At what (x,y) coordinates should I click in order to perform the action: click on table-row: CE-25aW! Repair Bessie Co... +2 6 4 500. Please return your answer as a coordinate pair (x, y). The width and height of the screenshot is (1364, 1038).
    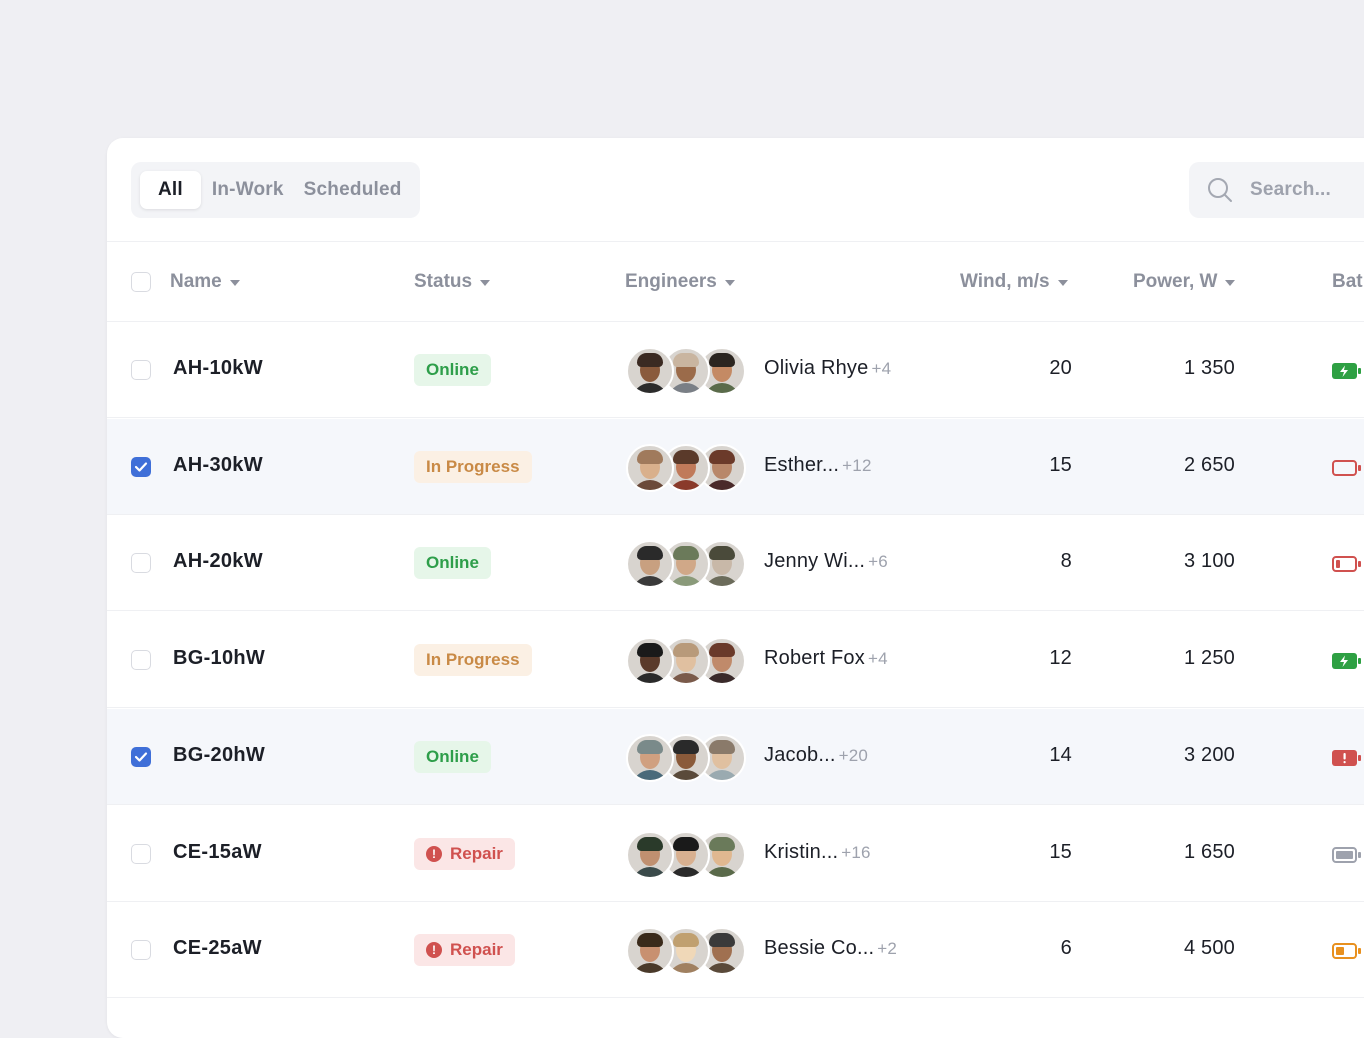
    Looking at the image, I should click on (735, 950).